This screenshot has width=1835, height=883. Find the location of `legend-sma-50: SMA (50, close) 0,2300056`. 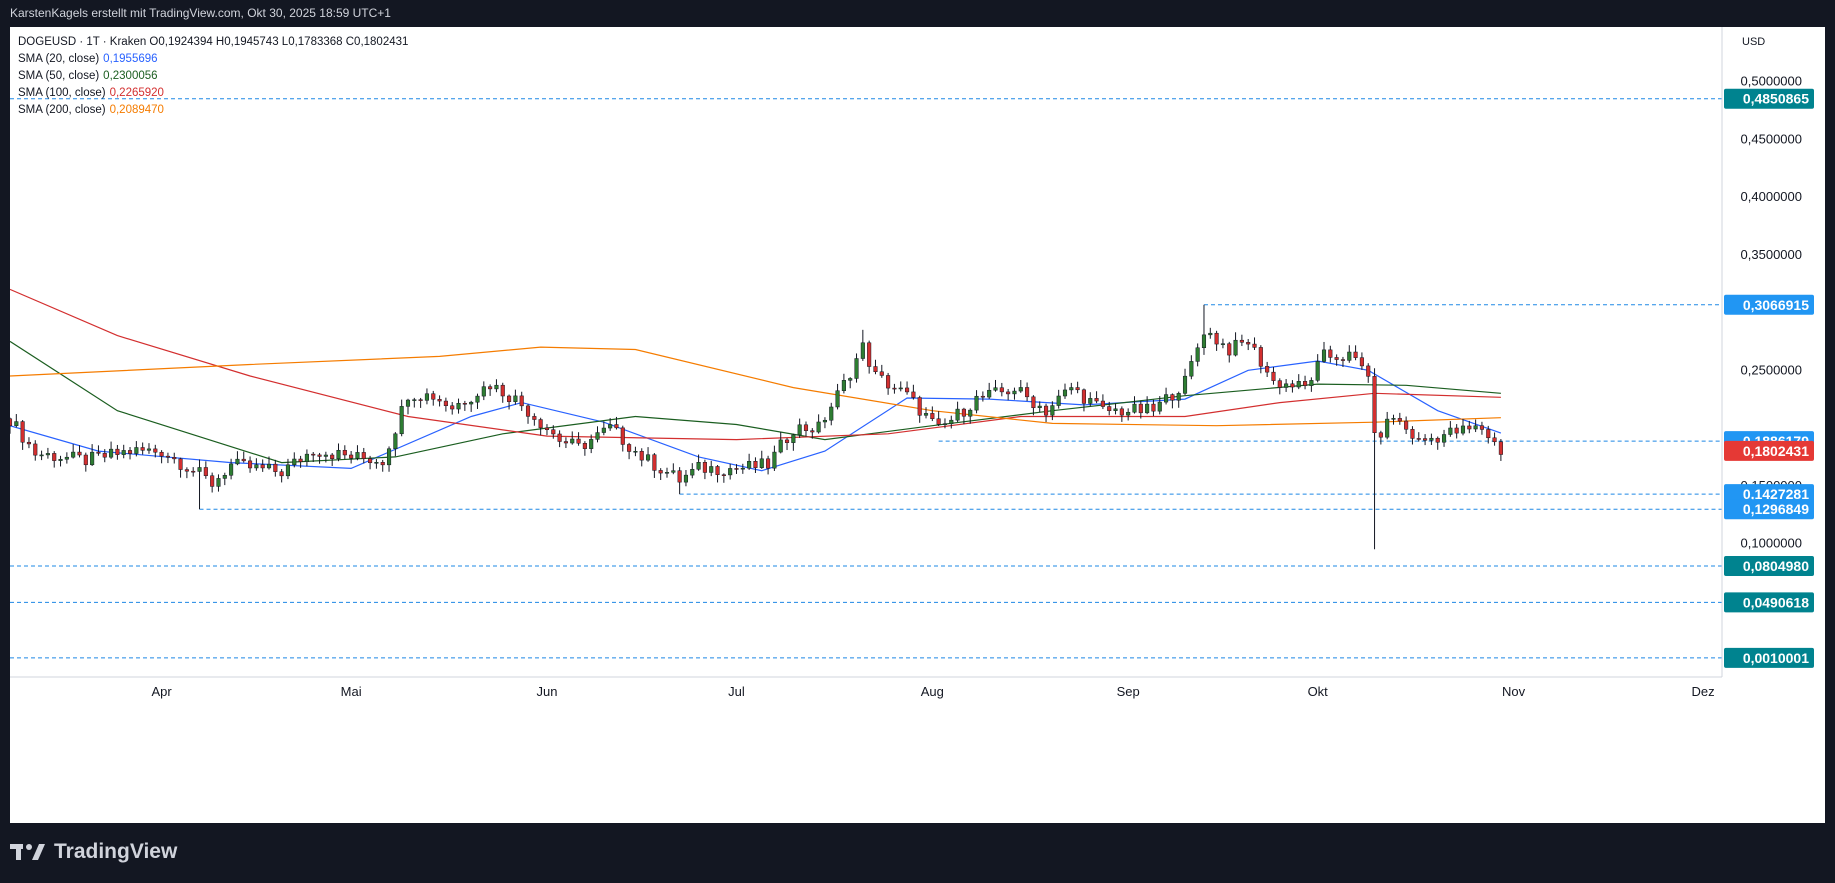

legend-sma-50: SMA (50, close) 0,2300056 is located at coordinates (213, 76).